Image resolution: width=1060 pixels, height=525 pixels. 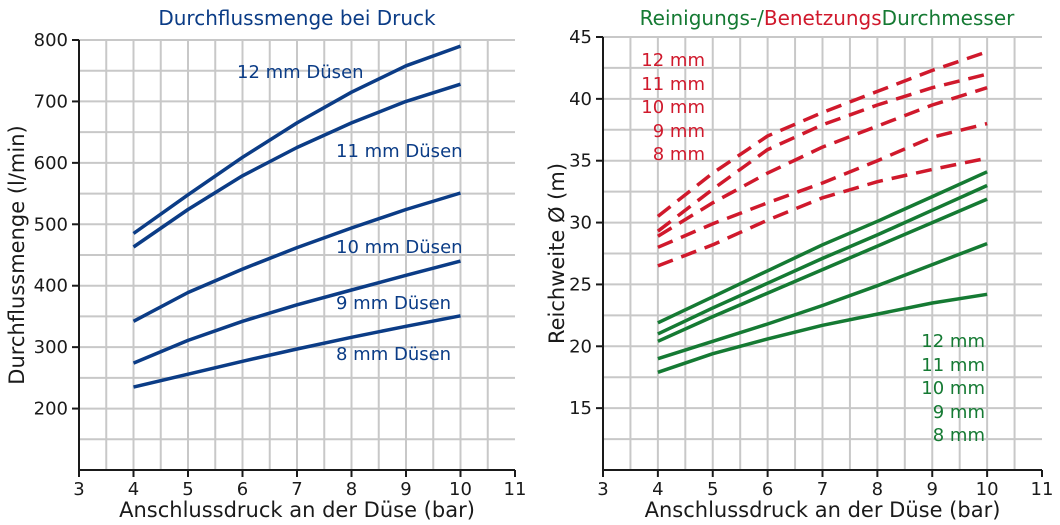 I want to click on y-tick-label: 25, so click(x=580, y=284).